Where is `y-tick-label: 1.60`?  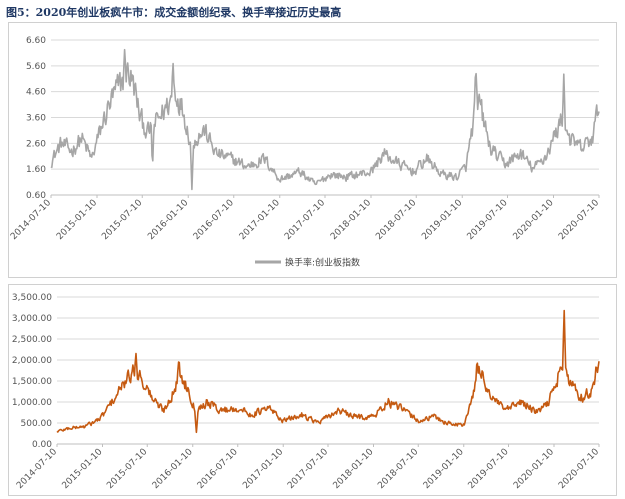 y-tick-label: 1.60 is located at coordinates (36, 170).